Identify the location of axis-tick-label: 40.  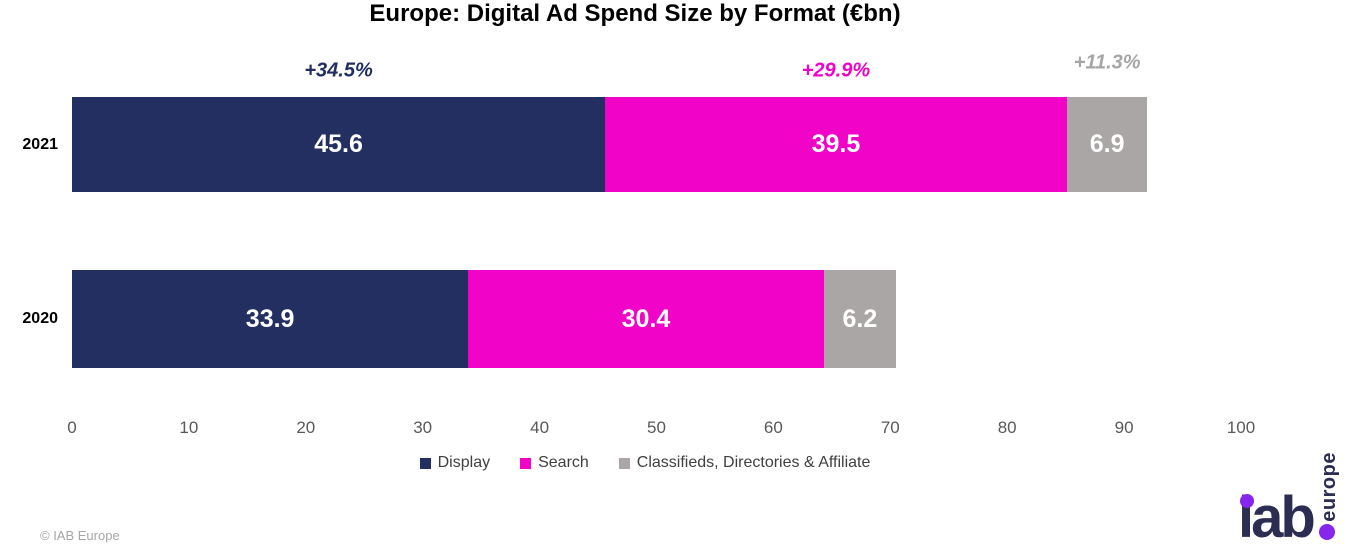
(540, 427).